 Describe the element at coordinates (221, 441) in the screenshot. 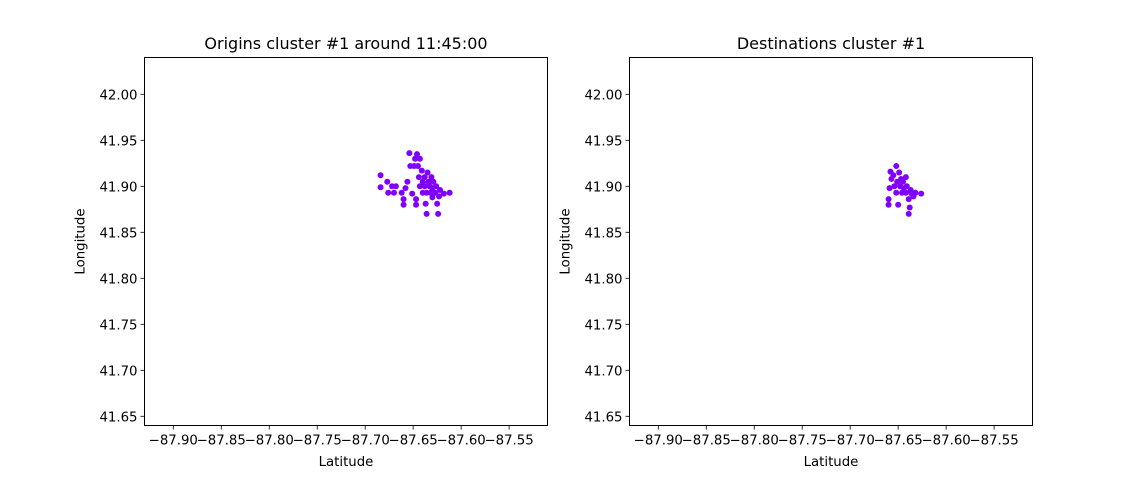

I see `origins-x-tick-label: −87.85` at that location.